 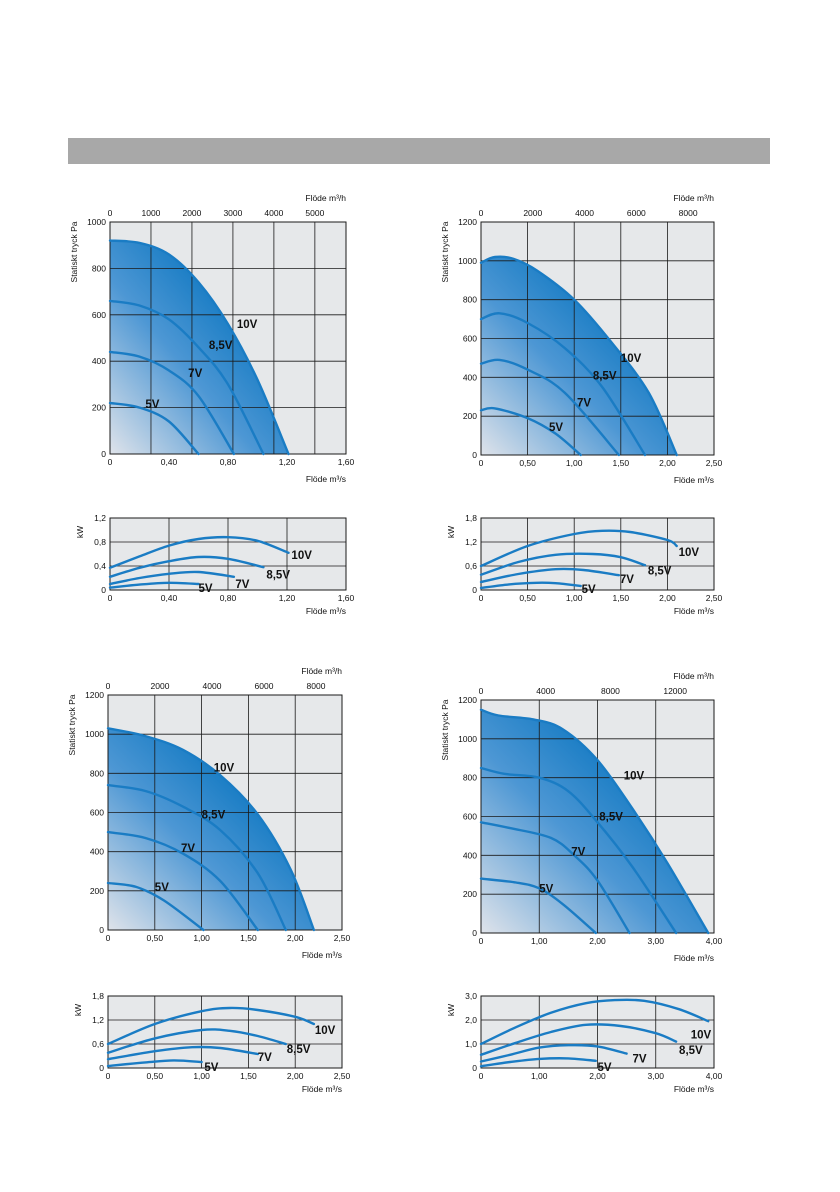 I want to click on curve-5V, so click(x=154, y=428).